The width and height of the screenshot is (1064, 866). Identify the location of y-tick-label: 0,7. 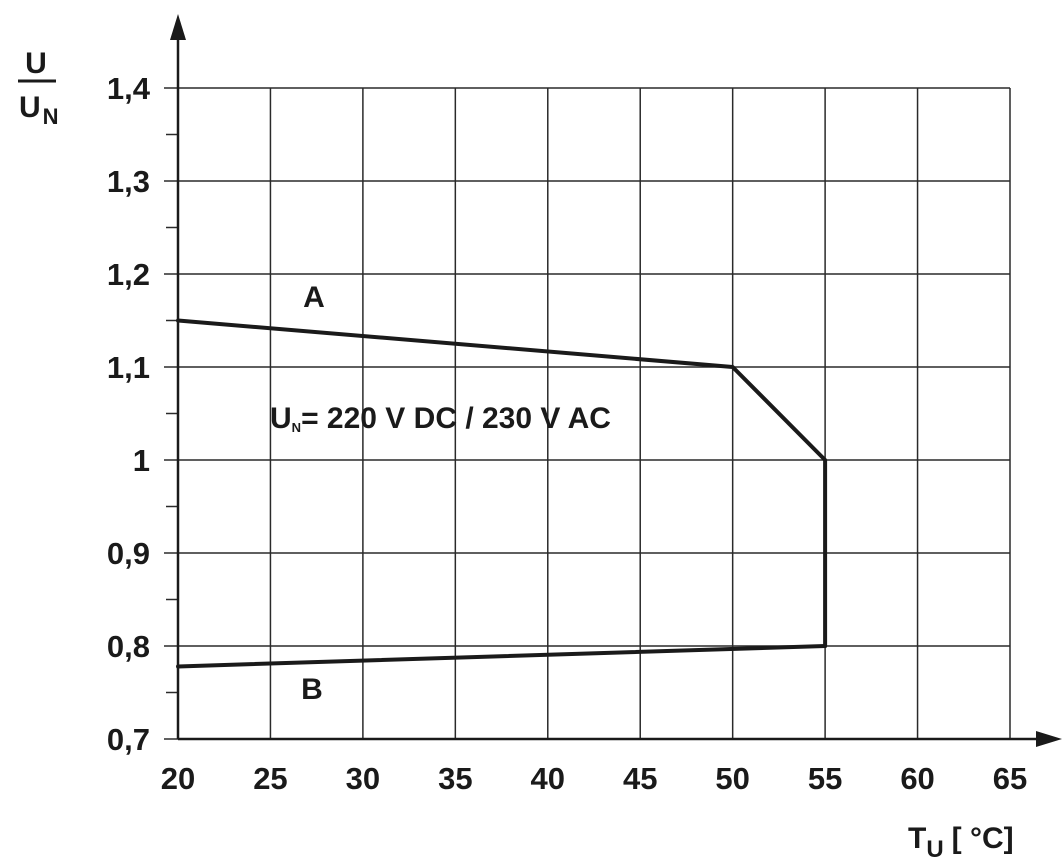
(128, 739).